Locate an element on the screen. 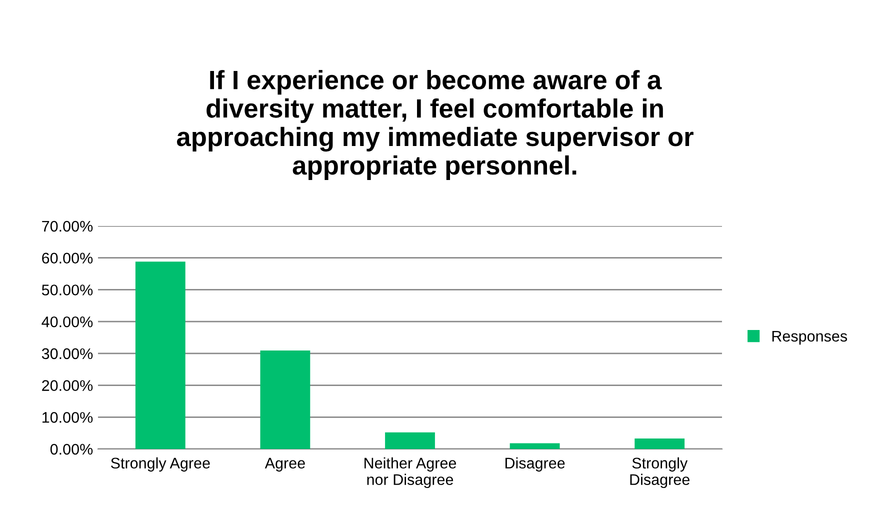  x-tick-label: Strongly Agree is located at coordinates (160, 464).